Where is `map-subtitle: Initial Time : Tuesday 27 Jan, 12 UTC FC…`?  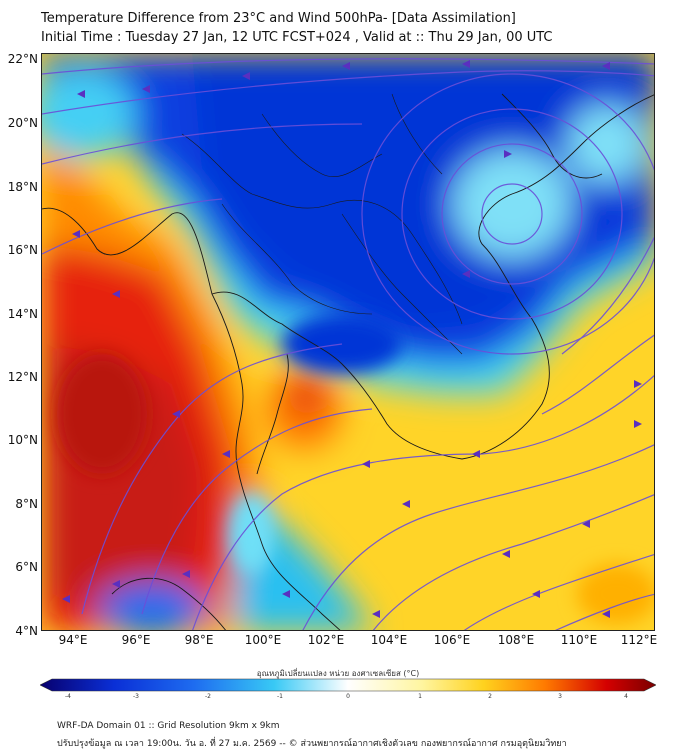
map-subtitle: Initial Time : Tuesday 27 Jan, 12 UTC FC… is located at coordinates (297, 37).